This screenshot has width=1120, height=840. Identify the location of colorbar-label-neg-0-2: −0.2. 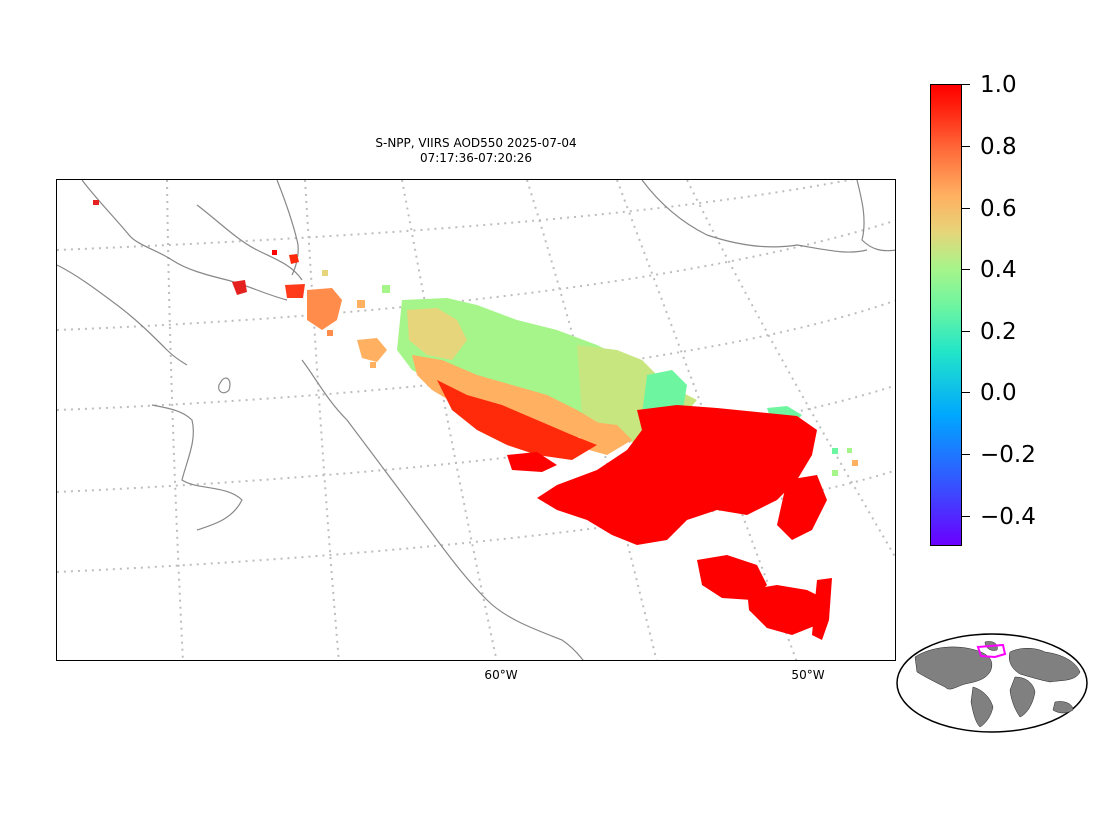
(1008, 455).